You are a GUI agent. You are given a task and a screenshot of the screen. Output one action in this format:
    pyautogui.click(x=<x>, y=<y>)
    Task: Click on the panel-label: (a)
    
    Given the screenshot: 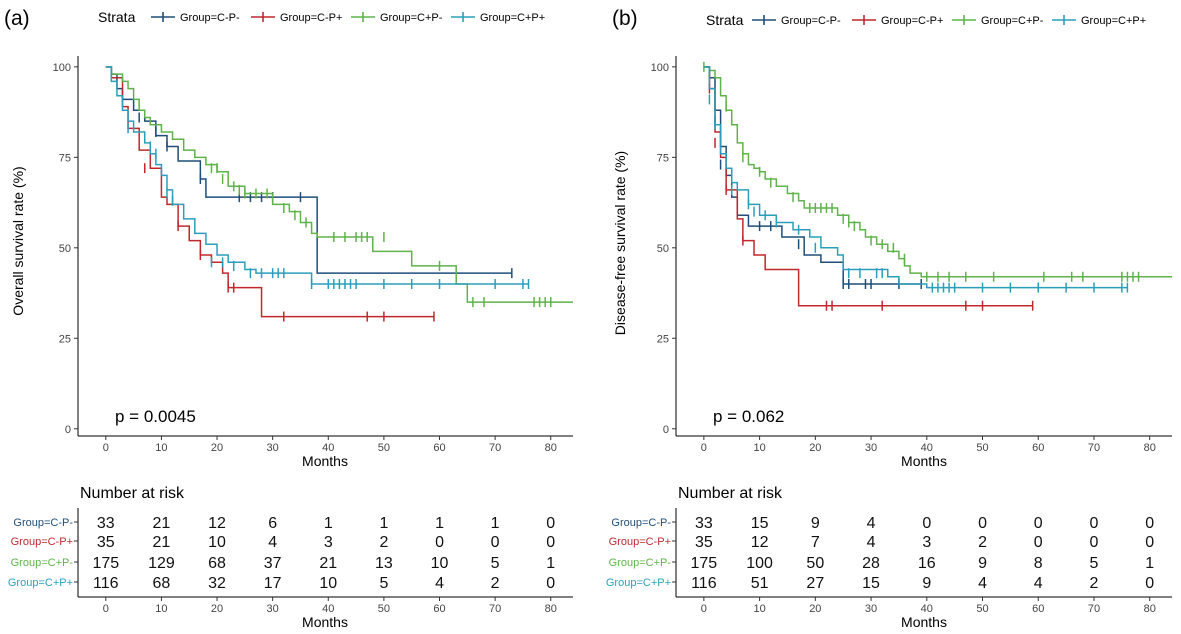 What is the action you would take?
    pyautogui.click(x=17, y=18)
    